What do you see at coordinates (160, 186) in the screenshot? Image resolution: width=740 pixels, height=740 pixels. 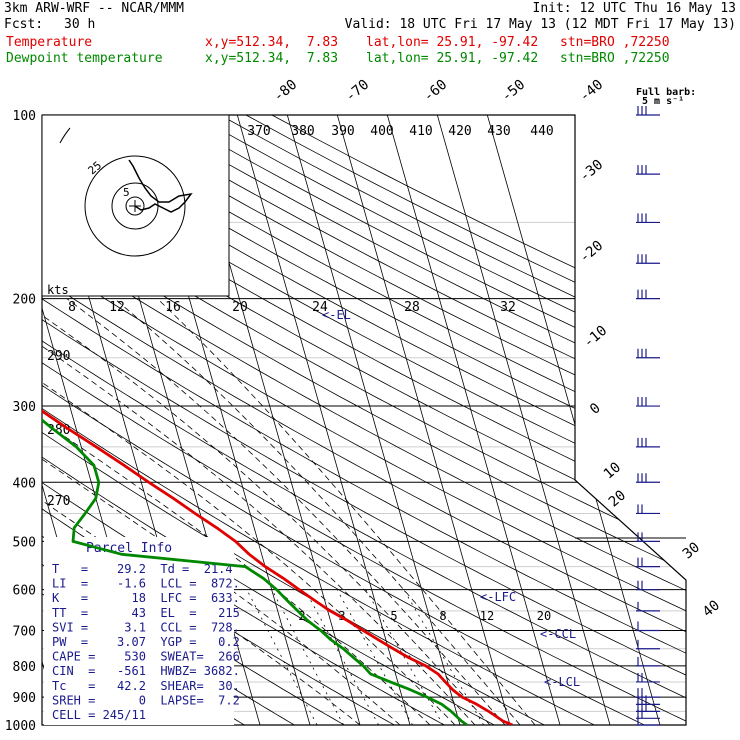 I see `hodograph-trace` at bounding box center [160, 186].